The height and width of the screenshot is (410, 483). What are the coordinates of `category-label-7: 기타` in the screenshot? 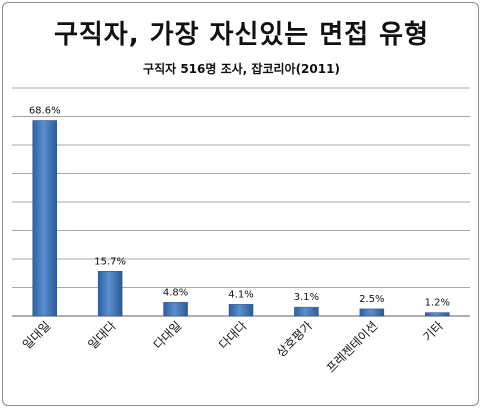 It's located at (433, 332).